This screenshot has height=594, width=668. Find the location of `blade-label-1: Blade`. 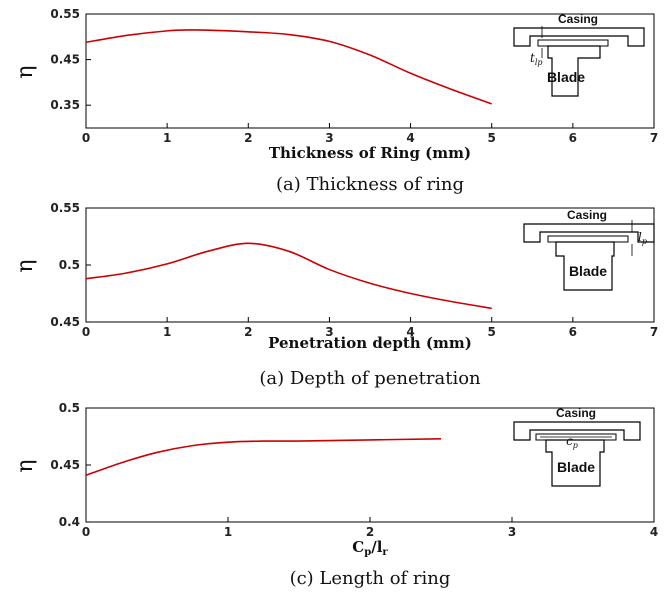

blade-label-1: Blade is located at coordinates (566, 77).